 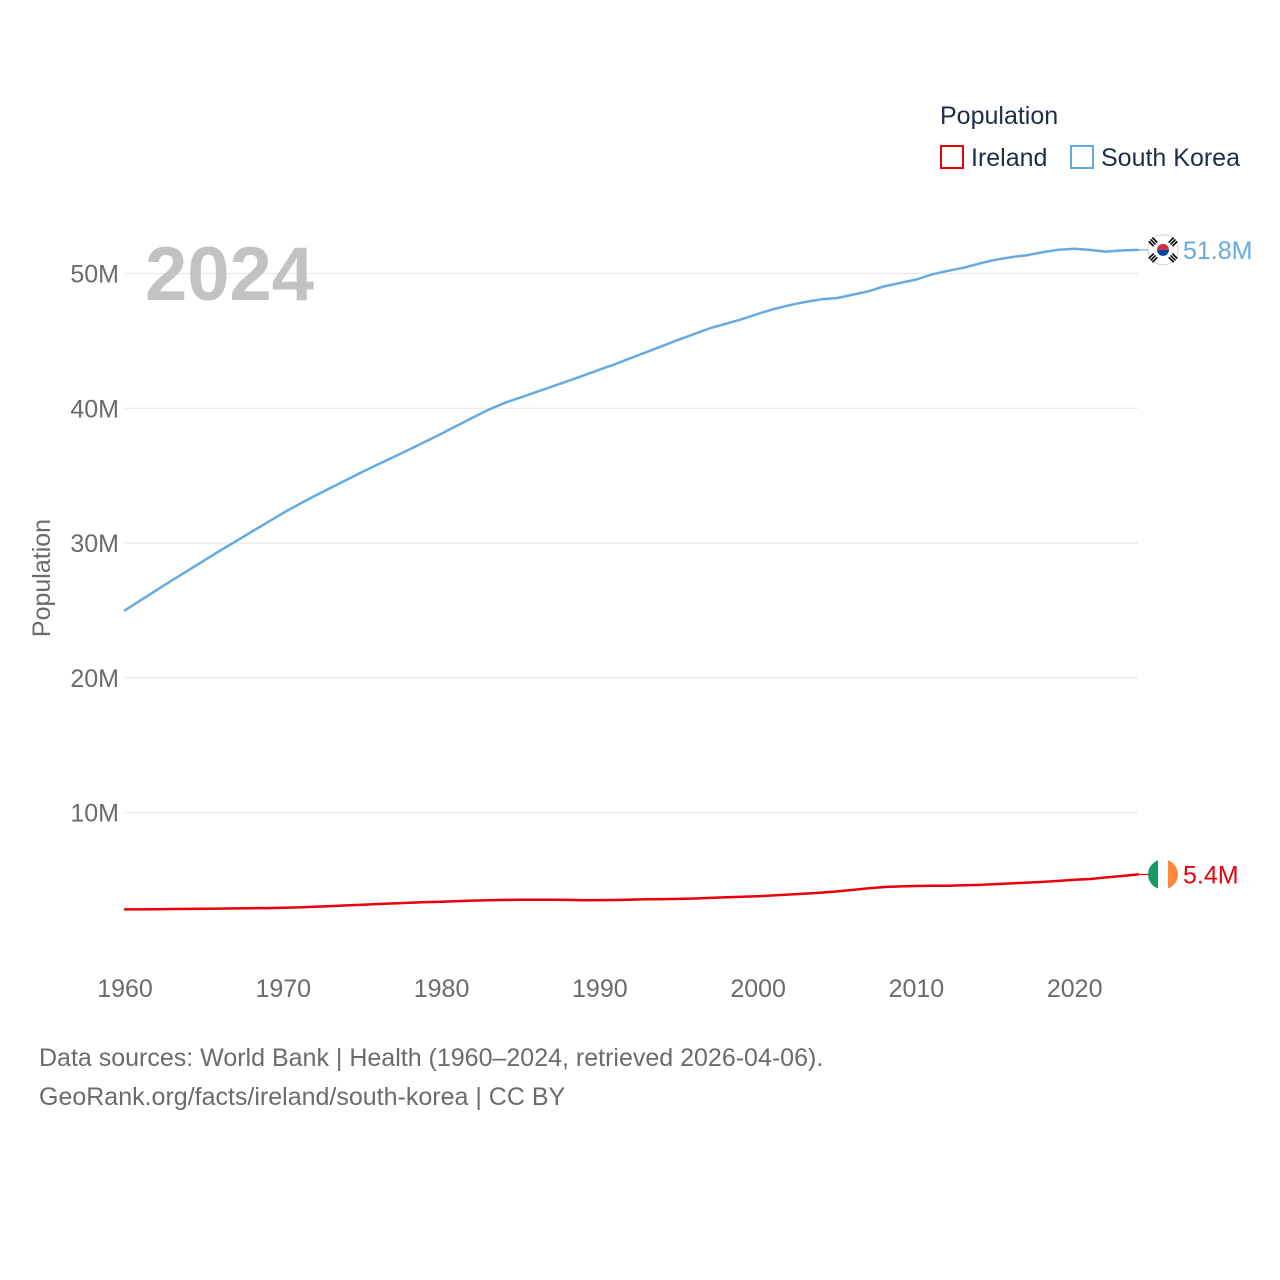 What do you see at coordinates (1082, 157) in the screenshot?
I see `legend-swatch-south-korea` at bounding box center [1082, 157].